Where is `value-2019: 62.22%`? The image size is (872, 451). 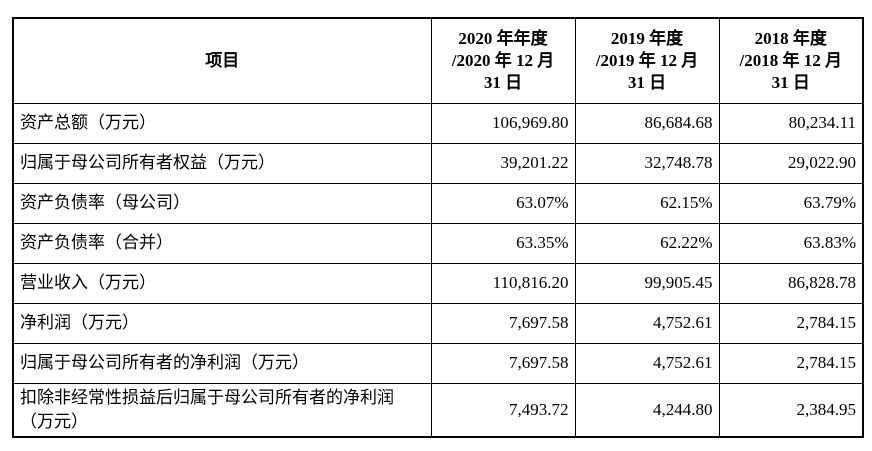
value-2019: 62.22% is located at coordinates (647, 243).